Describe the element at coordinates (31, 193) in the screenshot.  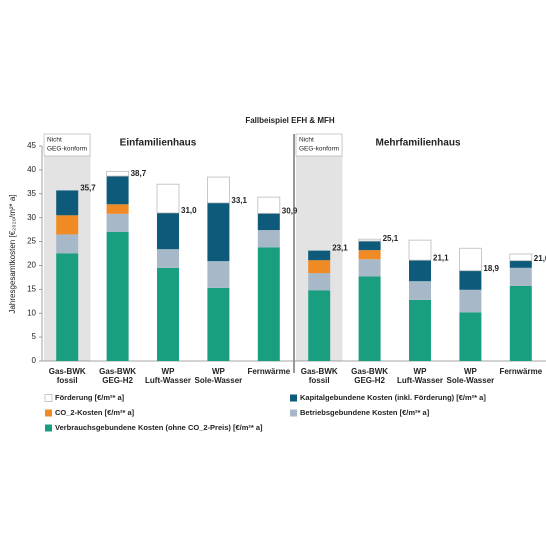
I see `y-tick-label: 35` at that location.